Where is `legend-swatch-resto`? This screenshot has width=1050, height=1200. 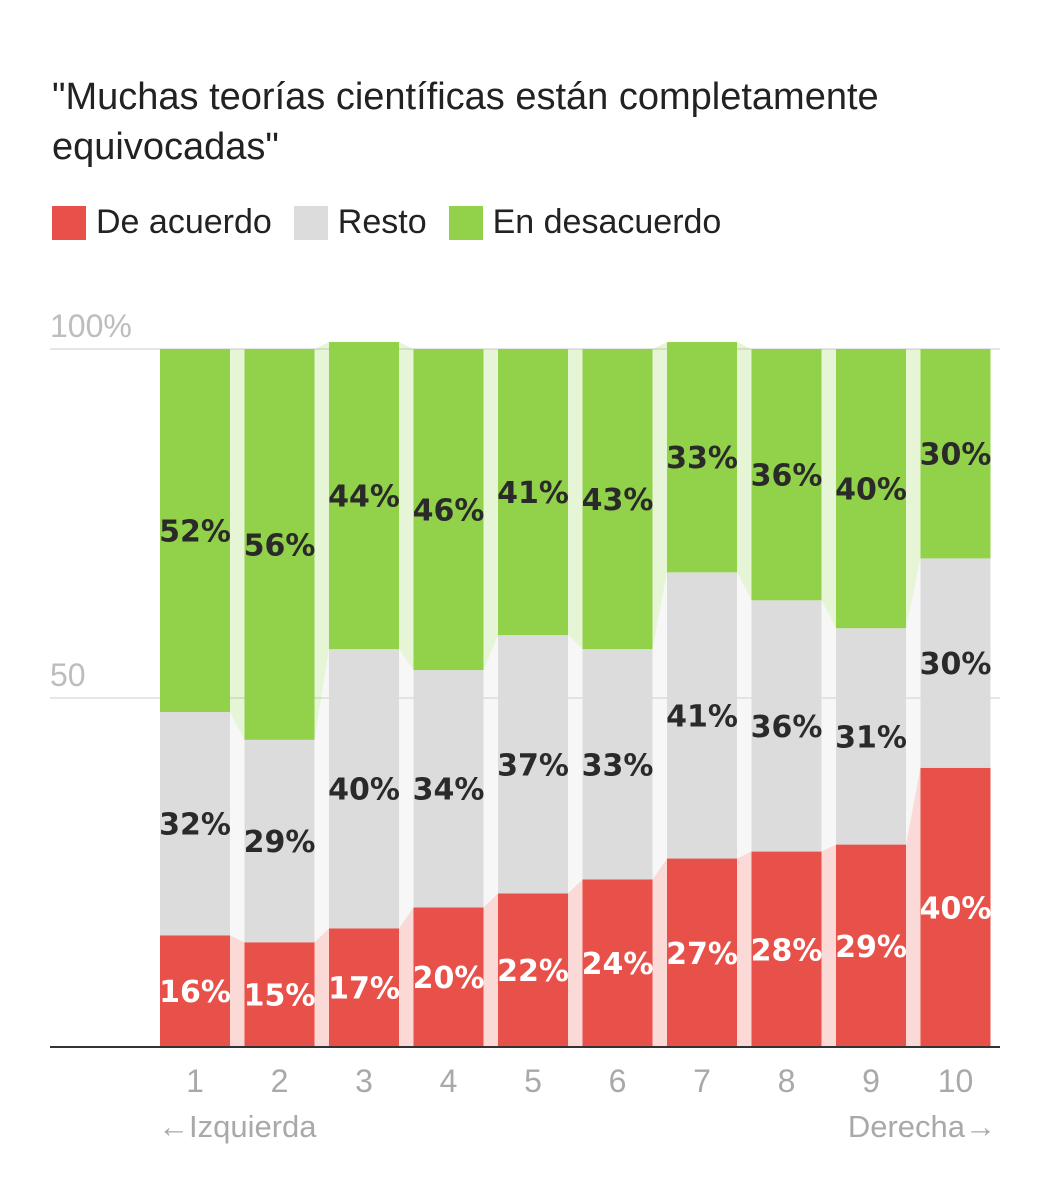 legend-swatch-resto is located at coordinates (310, 222).